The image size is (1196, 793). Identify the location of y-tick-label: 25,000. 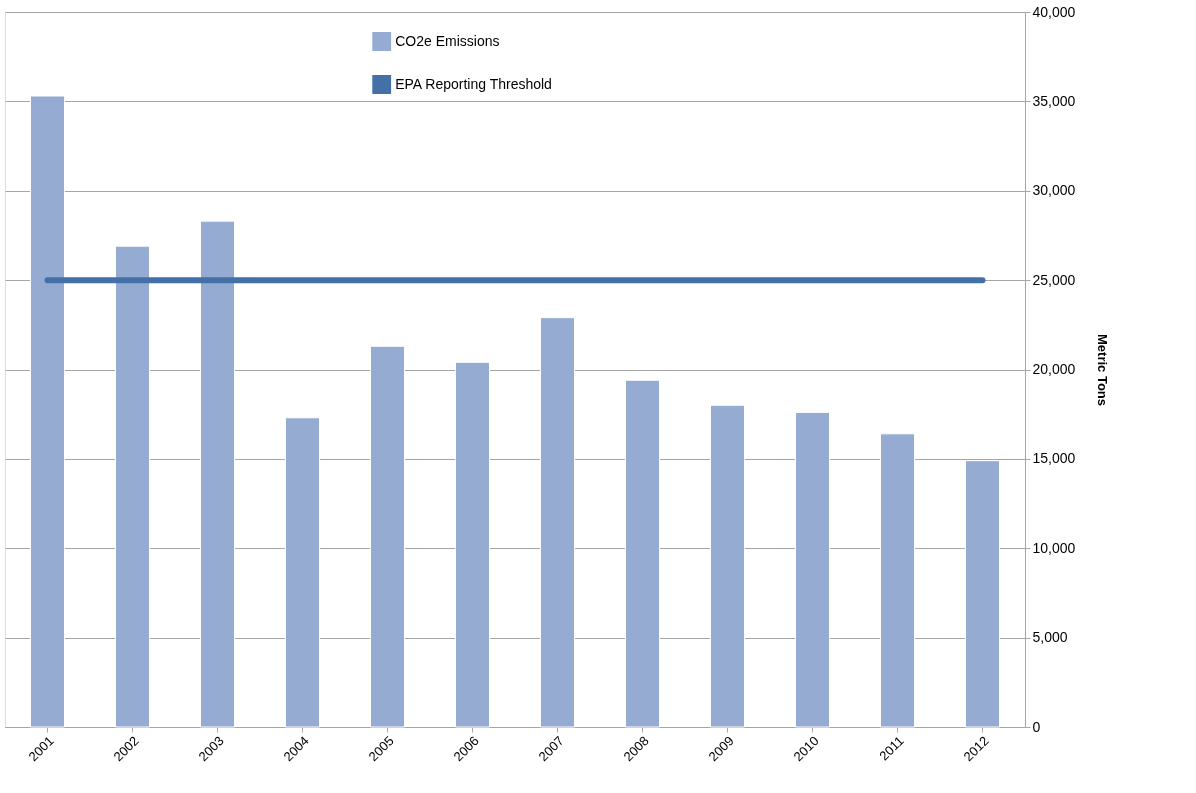
(1054, 279).